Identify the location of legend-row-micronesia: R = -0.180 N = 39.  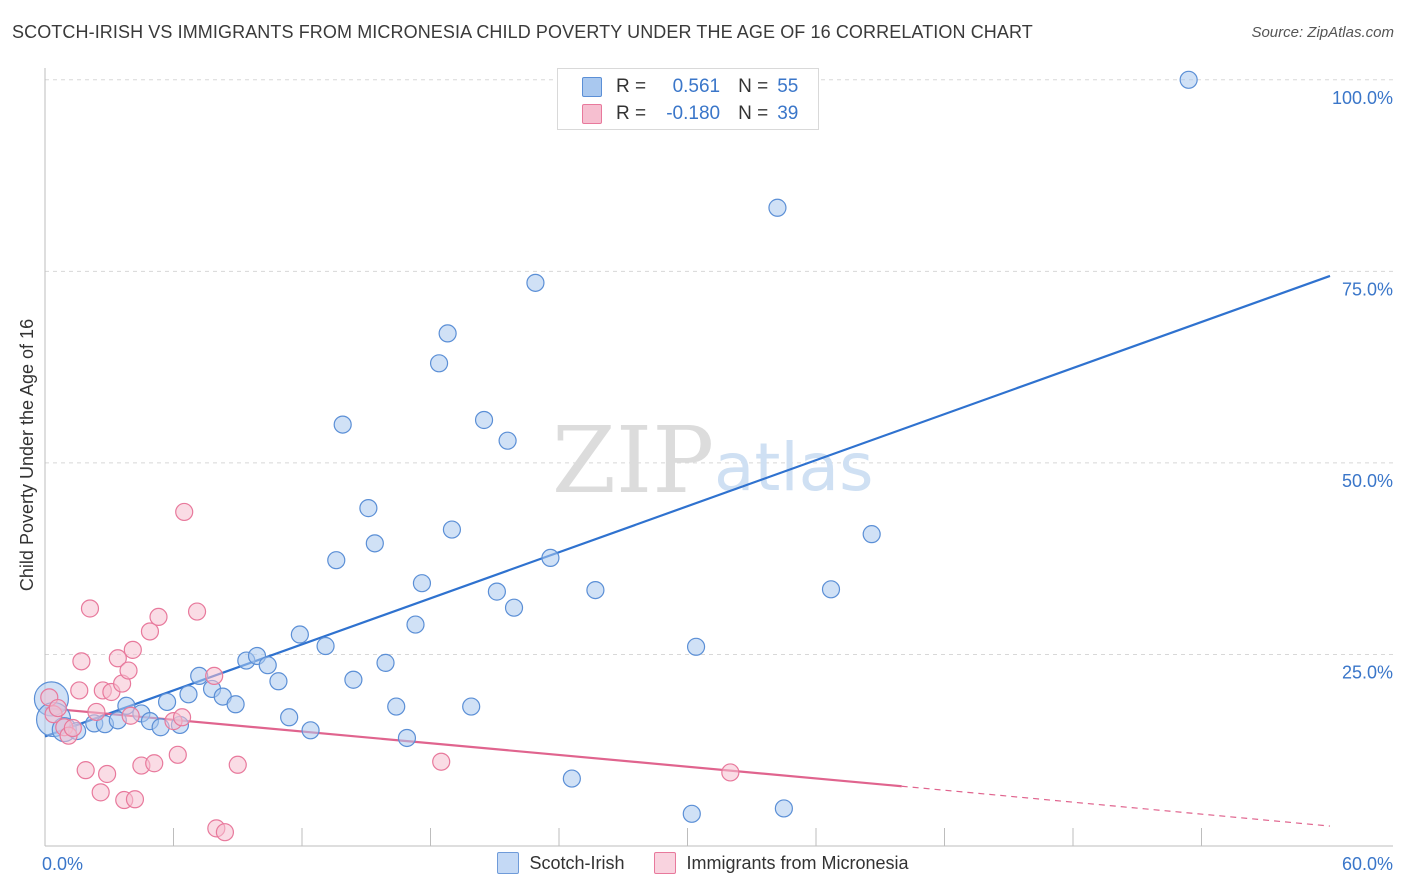
(690, 114).